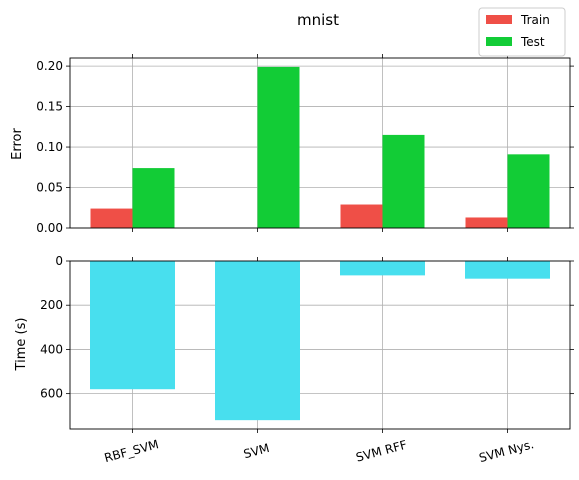  I want to click on legend-label-test: Test, so click(532, 42).